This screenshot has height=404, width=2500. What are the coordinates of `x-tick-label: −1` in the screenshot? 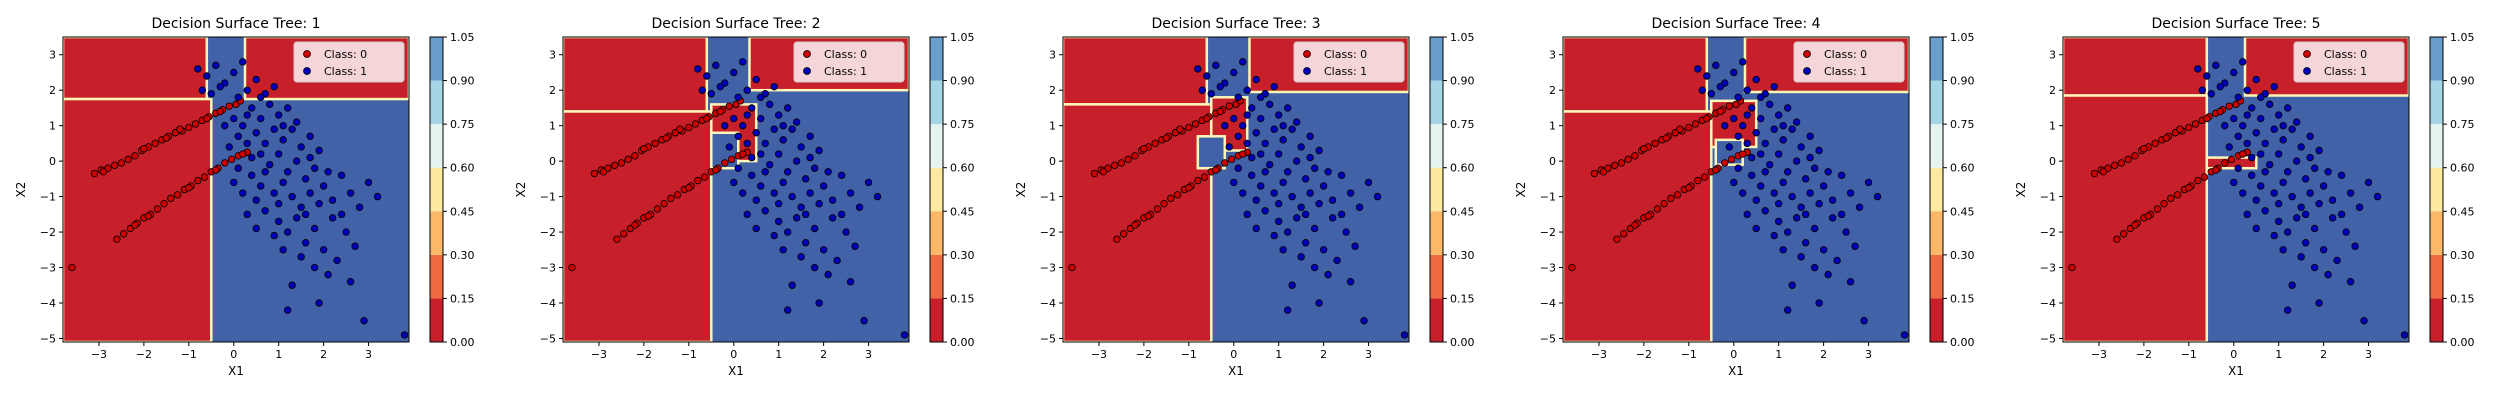 It's located at (2189, 354).